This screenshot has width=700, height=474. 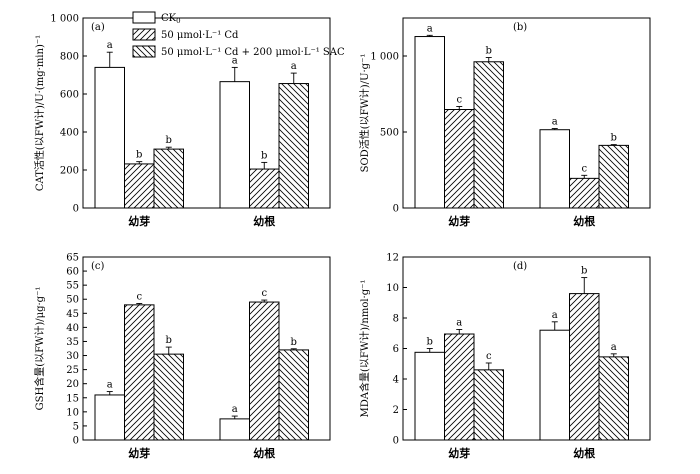 I want to click on y-tick-label: 15, so click(x=72, y=398).